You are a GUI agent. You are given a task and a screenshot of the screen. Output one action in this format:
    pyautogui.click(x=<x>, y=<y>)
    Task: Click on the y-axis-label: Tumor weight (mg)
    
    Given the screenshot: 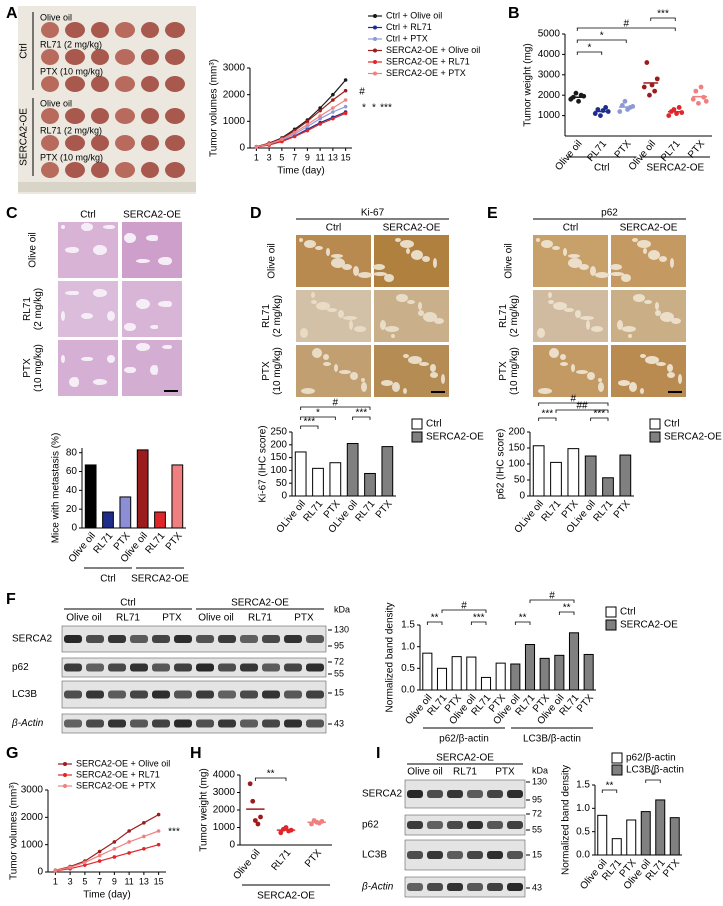 What is the action you would take?
    pyautogui.click(x=528, y=85)
    